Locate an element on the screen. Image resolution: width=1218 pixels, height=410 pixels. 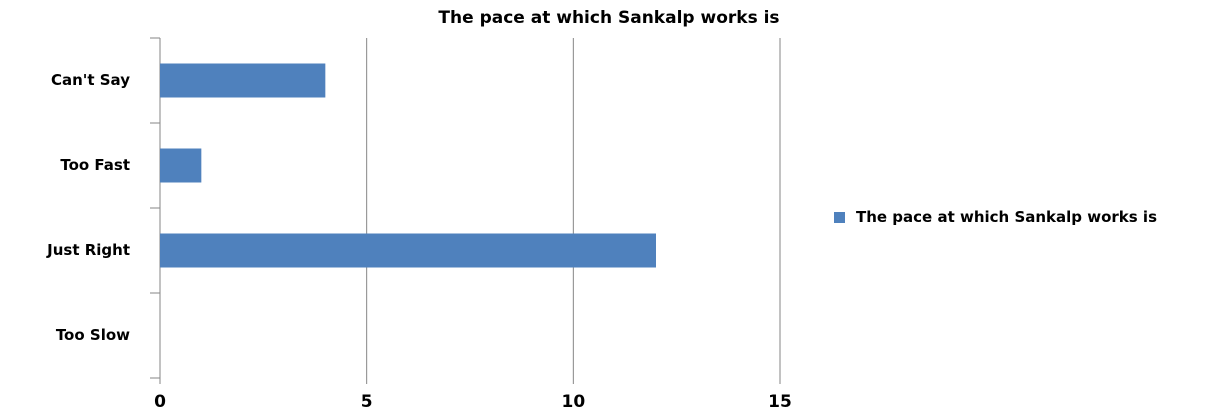
chart-title: The pace at which Sankalp works is is located at coordinates (608, 18).